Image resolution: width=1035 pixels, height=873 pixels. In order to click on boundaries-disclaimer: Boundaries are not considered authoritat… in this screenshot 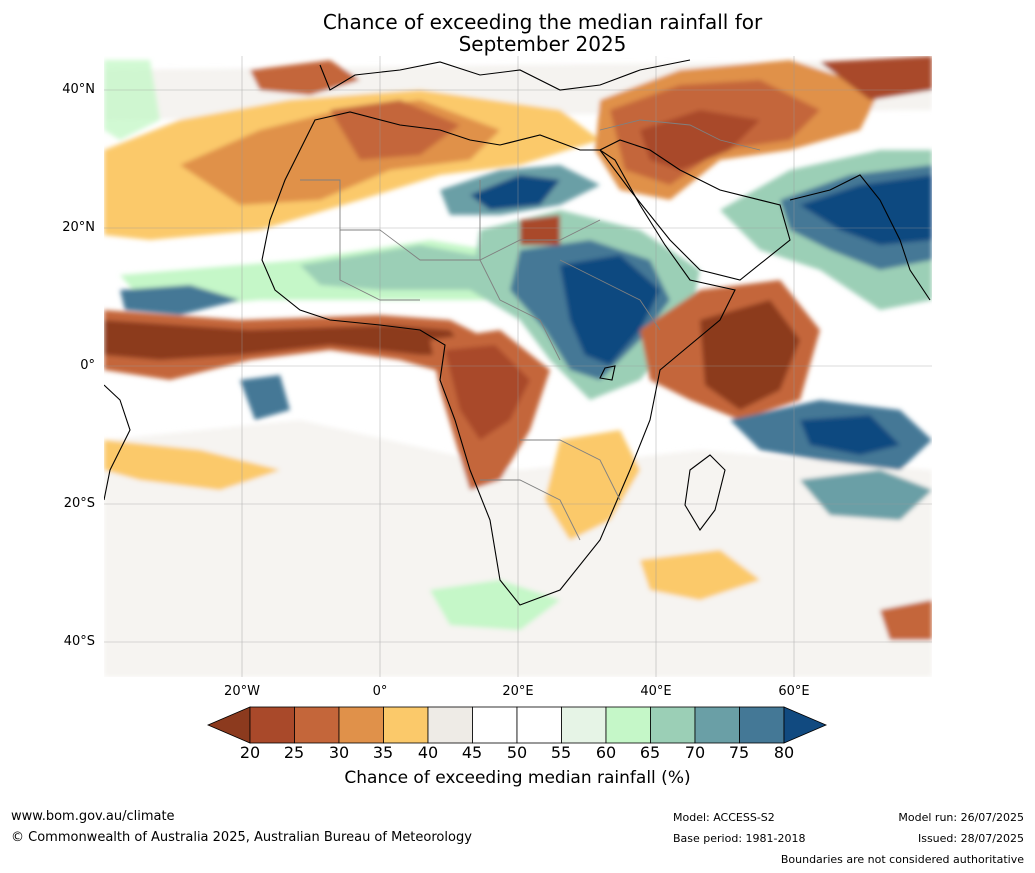, I will do `click(902, 859)`.